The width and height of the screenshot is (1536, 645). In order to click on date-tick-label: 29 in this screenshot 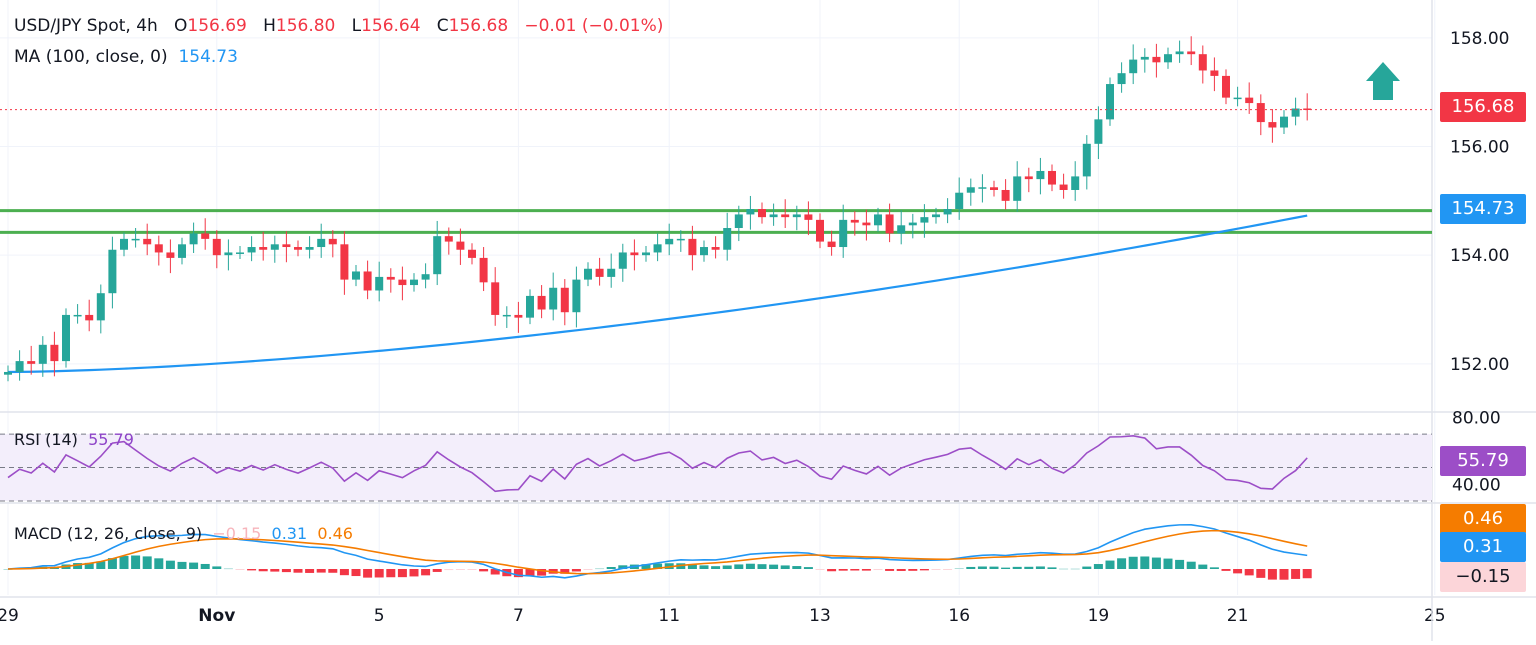, I will do `click(9, 616)`.